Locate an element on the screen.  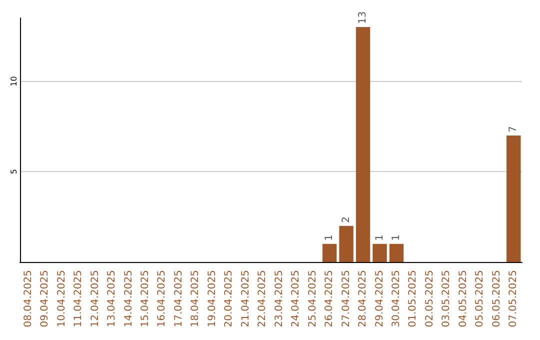
x-tick-label: 28.04.2025 is located at coordinates (363, 299).